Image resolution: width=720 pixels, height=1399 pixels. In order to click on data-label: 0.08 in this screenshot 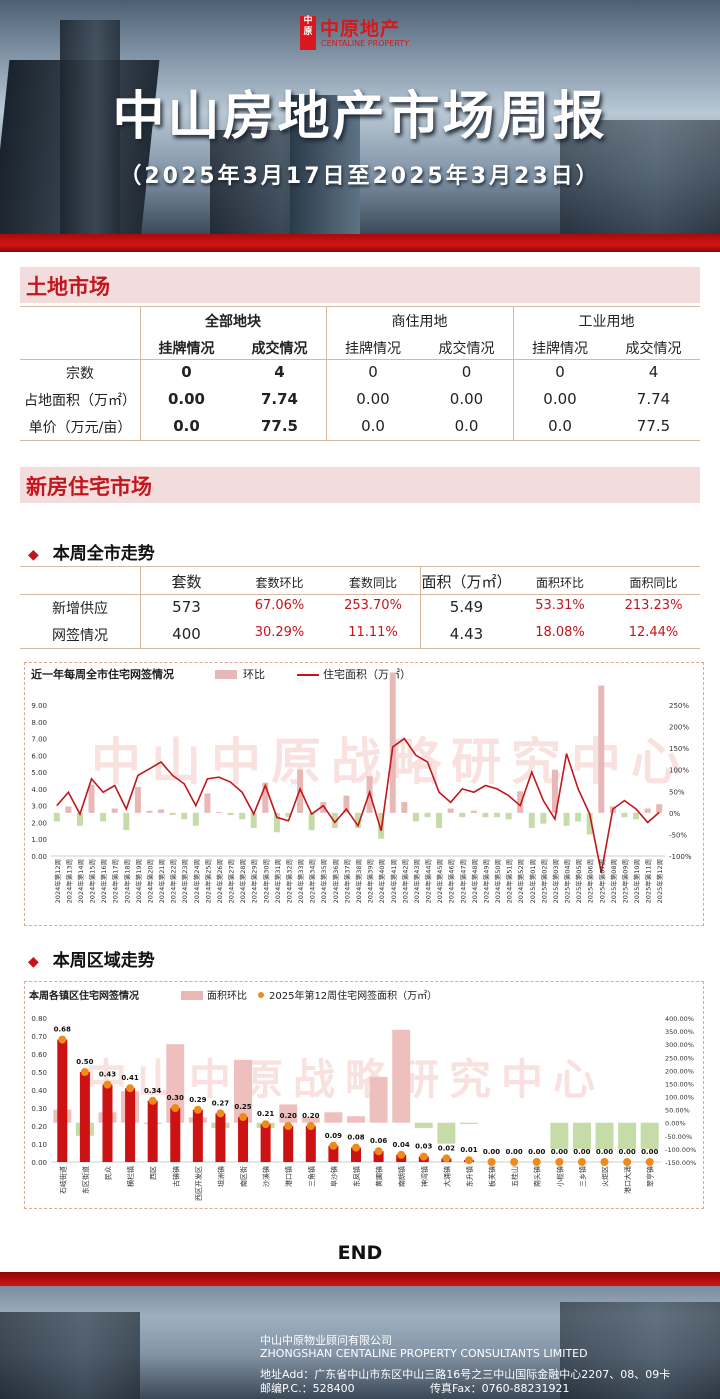, I will do `click(355, 1138)`.